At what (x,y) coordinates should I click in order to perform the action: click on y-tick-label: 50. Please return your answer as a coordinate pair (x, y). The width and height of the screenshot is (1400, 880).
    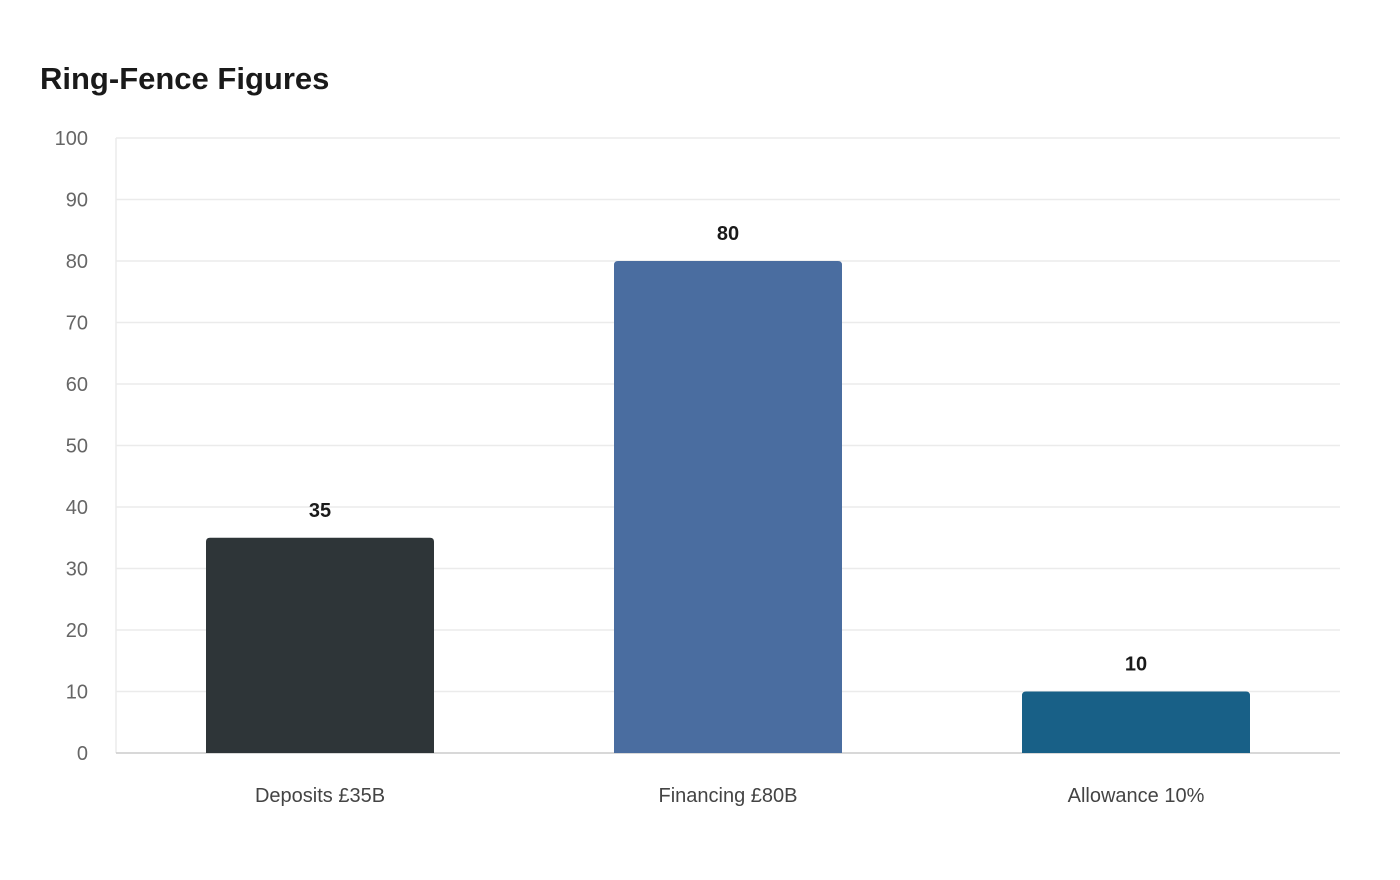
    Looking at the image, I should click on (77, 447).